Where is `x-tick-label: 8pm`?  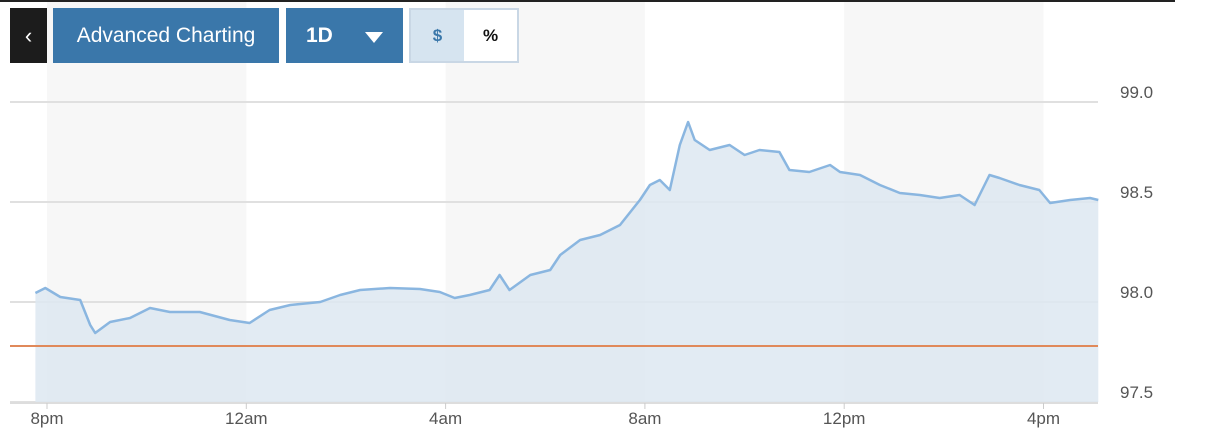
x-tick-label: 8pm is located at coordinates (46, 418).